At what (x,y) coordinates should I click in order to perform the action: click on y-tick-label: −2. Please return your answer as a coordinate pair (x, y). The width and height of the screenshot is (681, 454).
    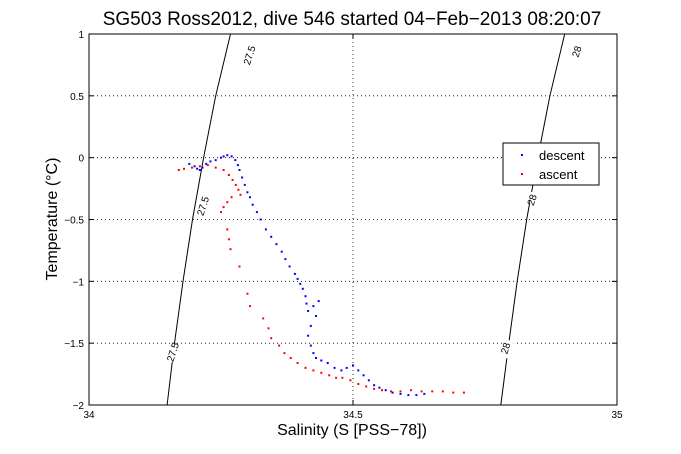
    Looking at the image, I should click on (79, 406).